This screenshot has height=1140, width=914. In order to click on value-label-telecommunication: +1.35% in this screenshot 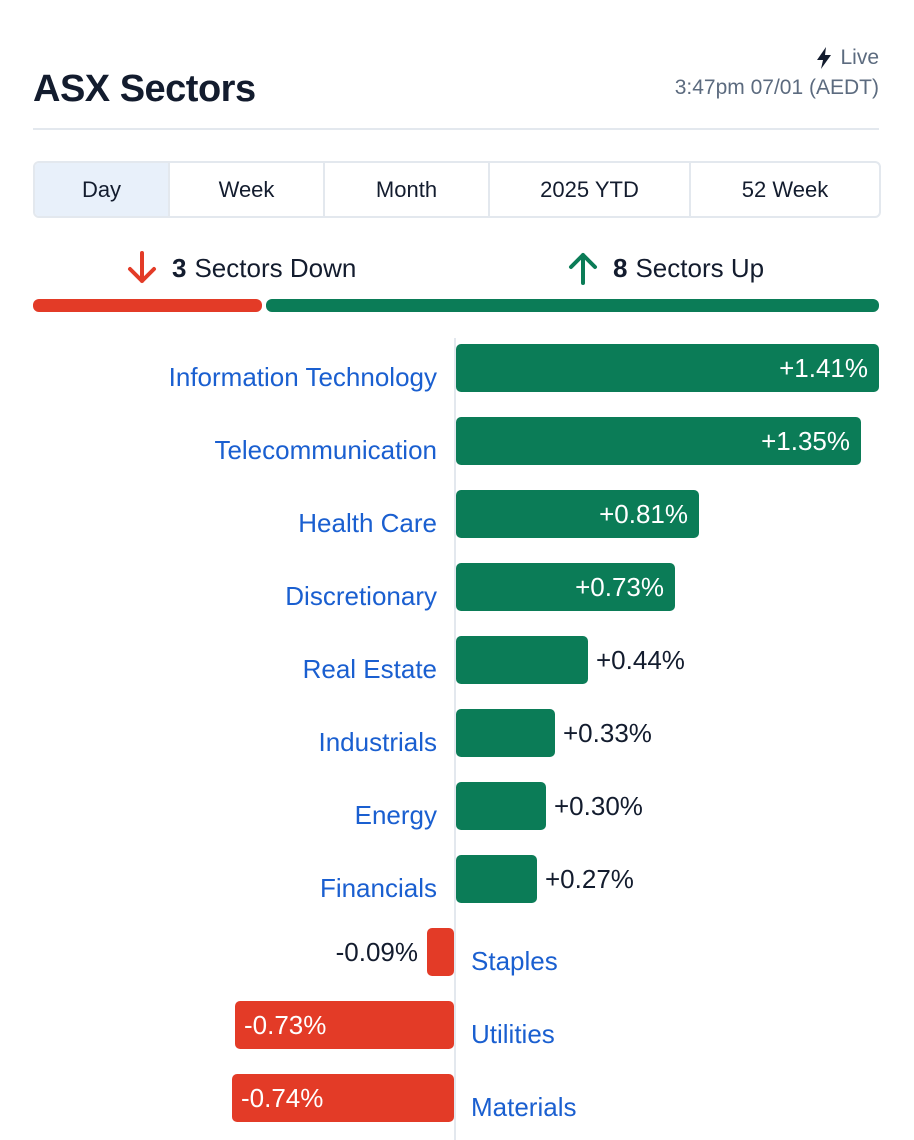, I will do `click(805, 441)`.